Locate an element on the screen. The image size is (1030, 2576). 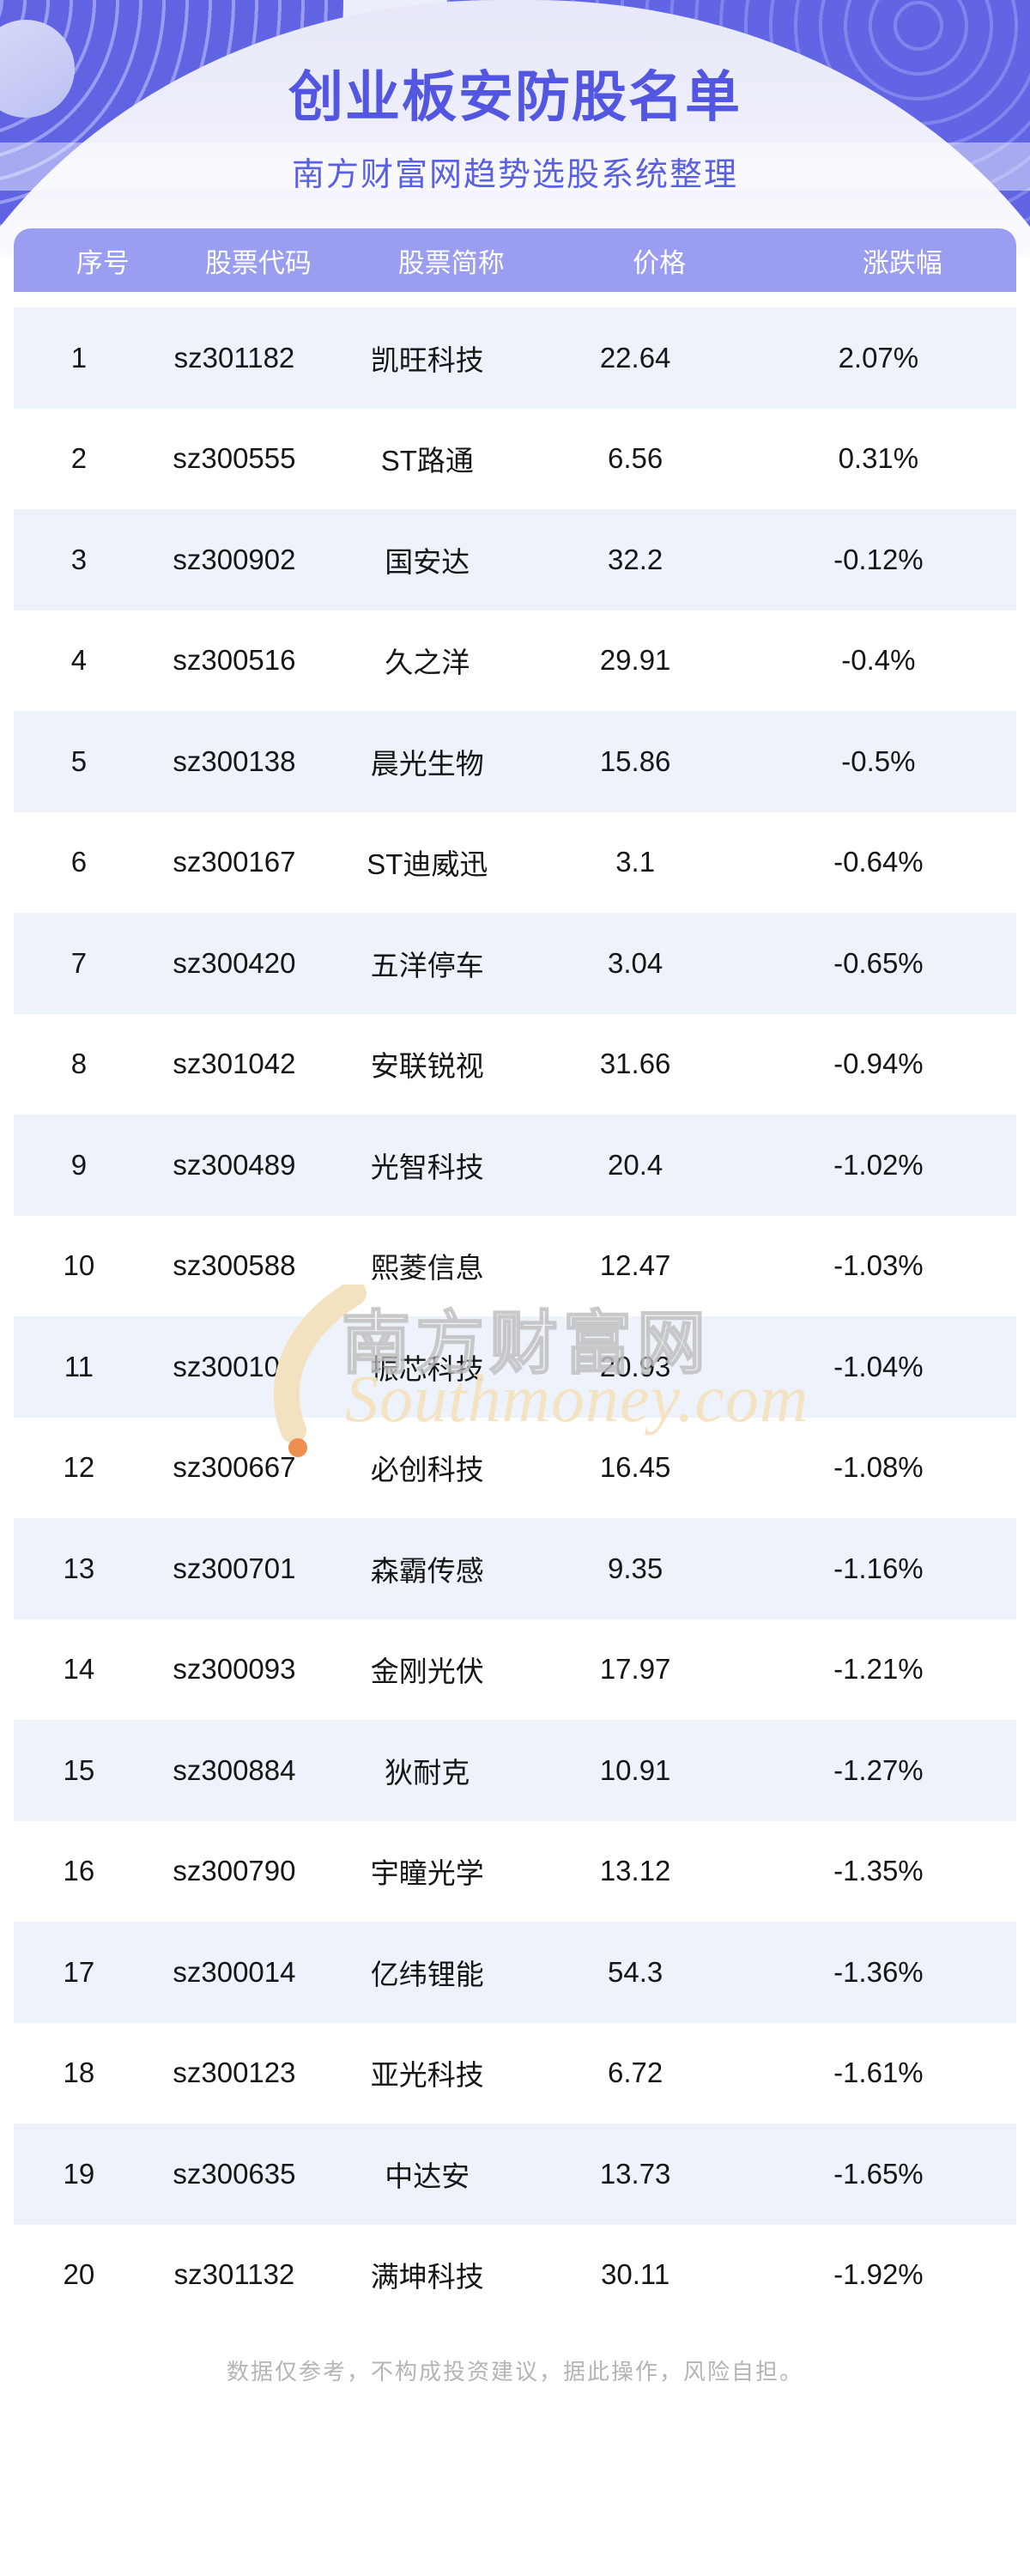
cell-code: sz301042 is located at coordinates (234, 1064).